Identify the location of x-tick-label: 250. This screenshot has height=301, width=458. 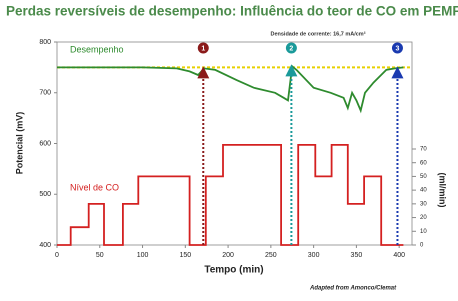
(271, 255).